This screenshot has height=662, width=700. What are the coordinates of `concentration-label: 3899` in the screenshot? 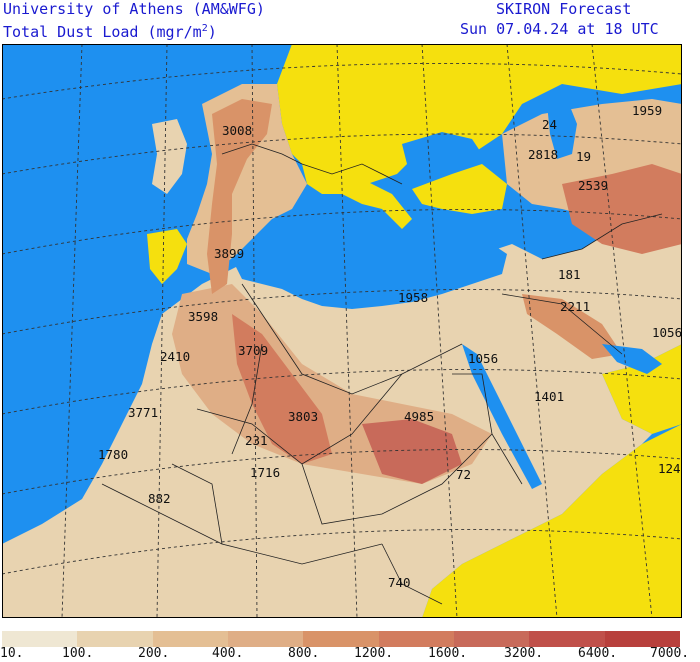 It's located at (229, 253).